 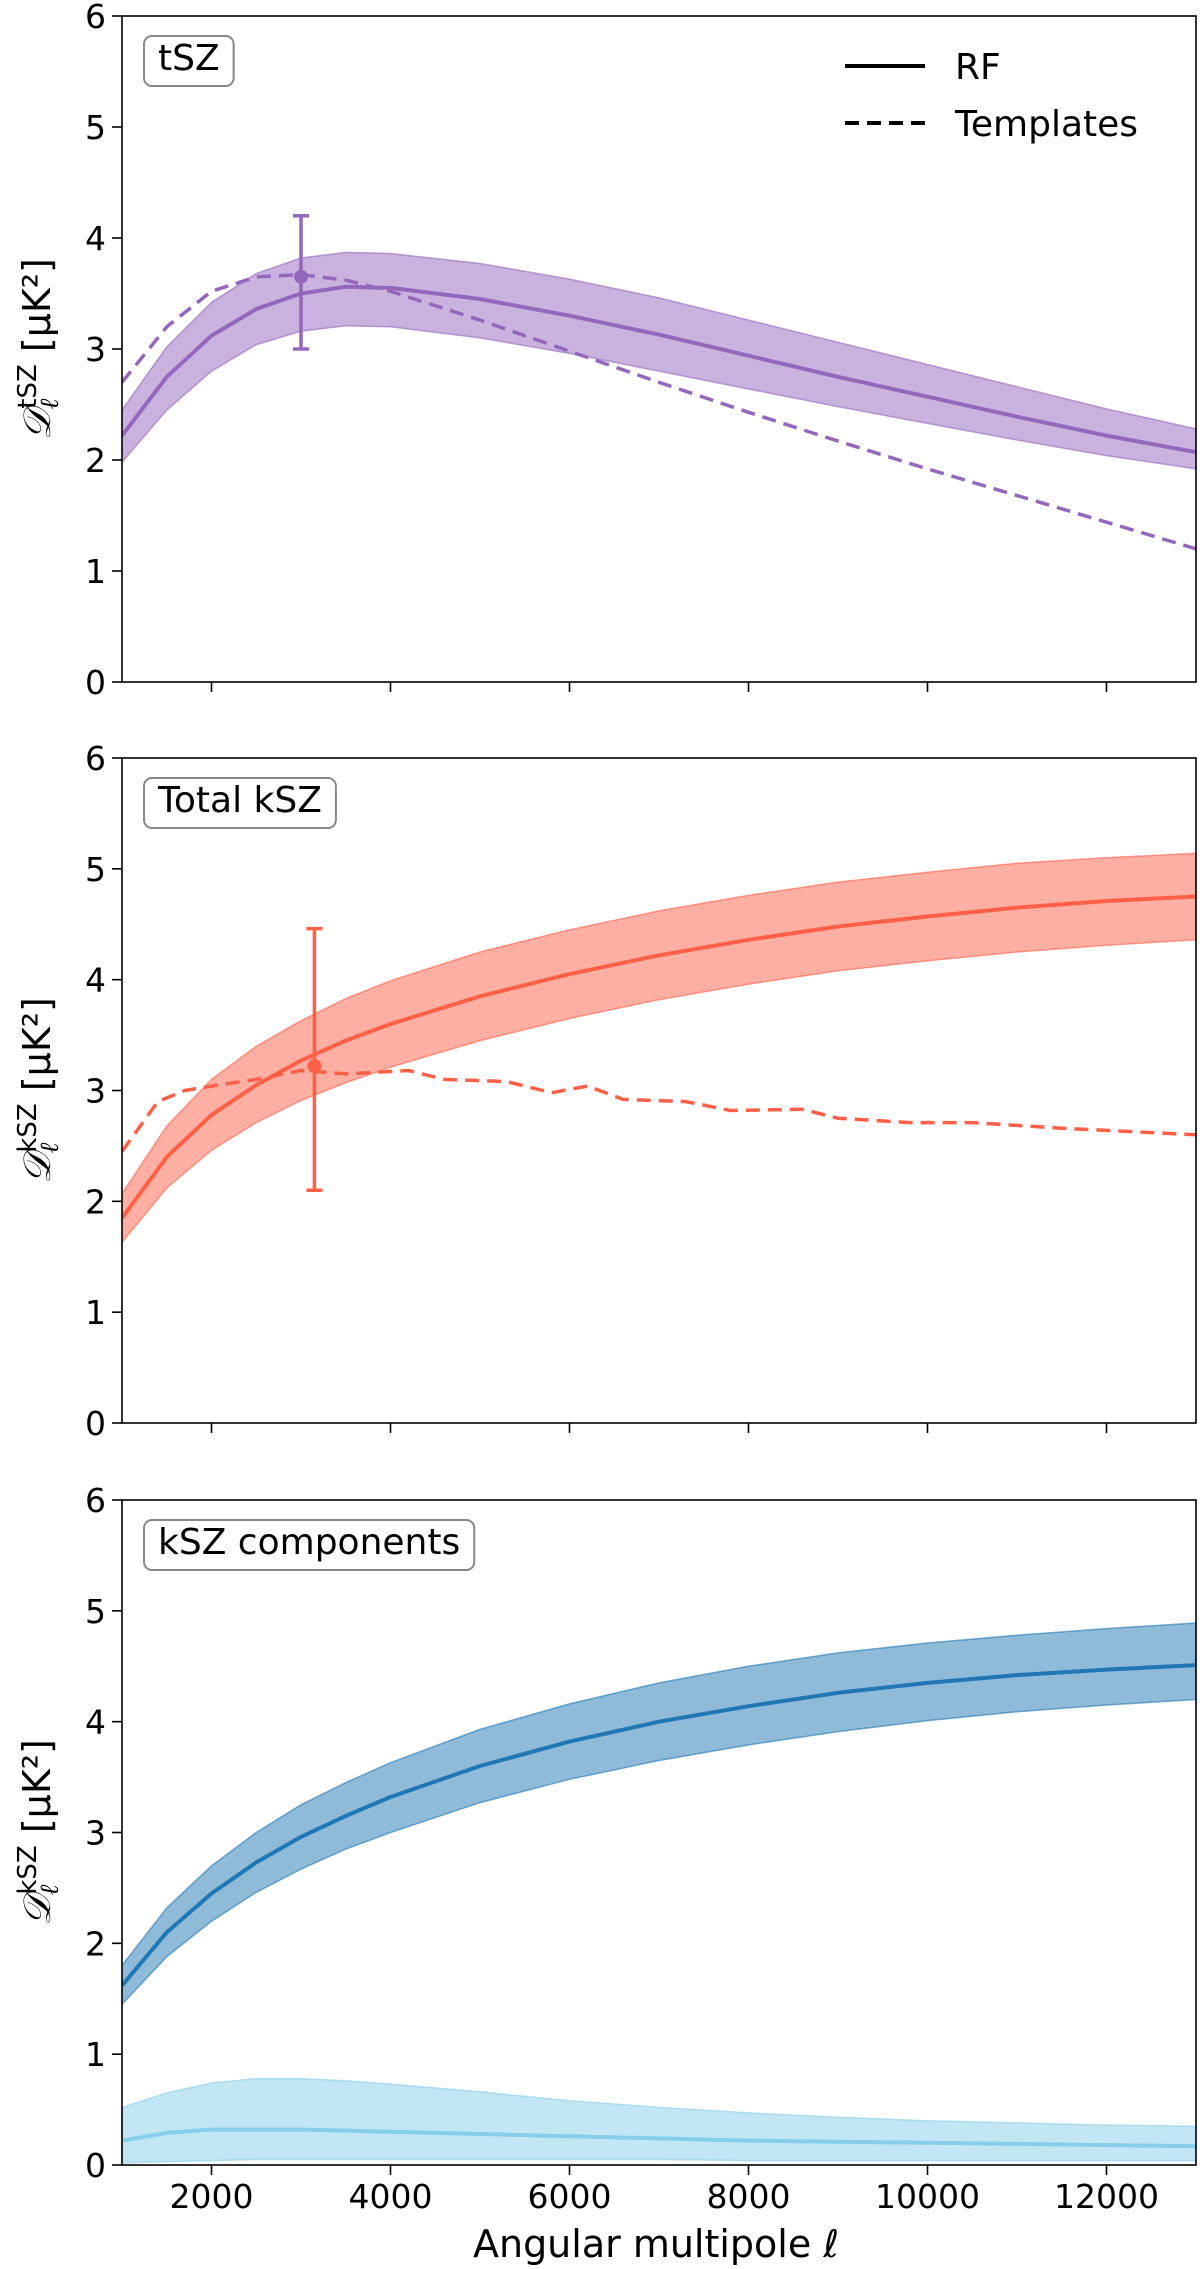 I want to click on legend-label-2: Templates, so click(x=1046, y=124).